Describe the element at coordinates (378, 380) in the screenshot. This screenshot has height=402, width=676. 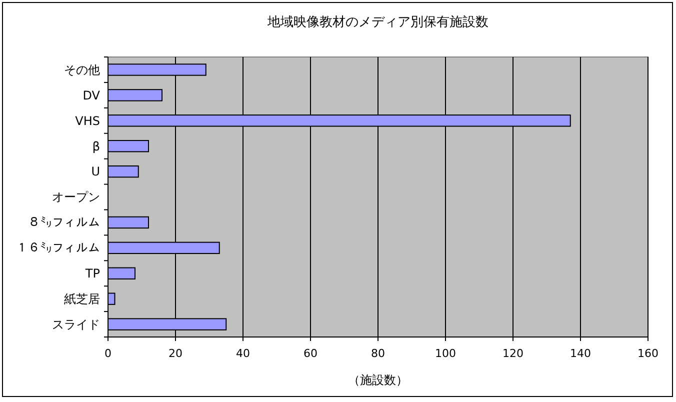
I see `x-axis-title: （施設数）` at that location.